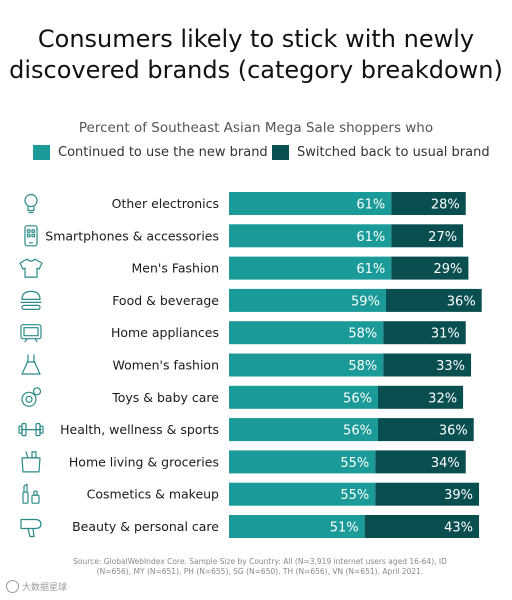  I want to click on chart-row: Home appliances 58% 31%, so click(243, 333).